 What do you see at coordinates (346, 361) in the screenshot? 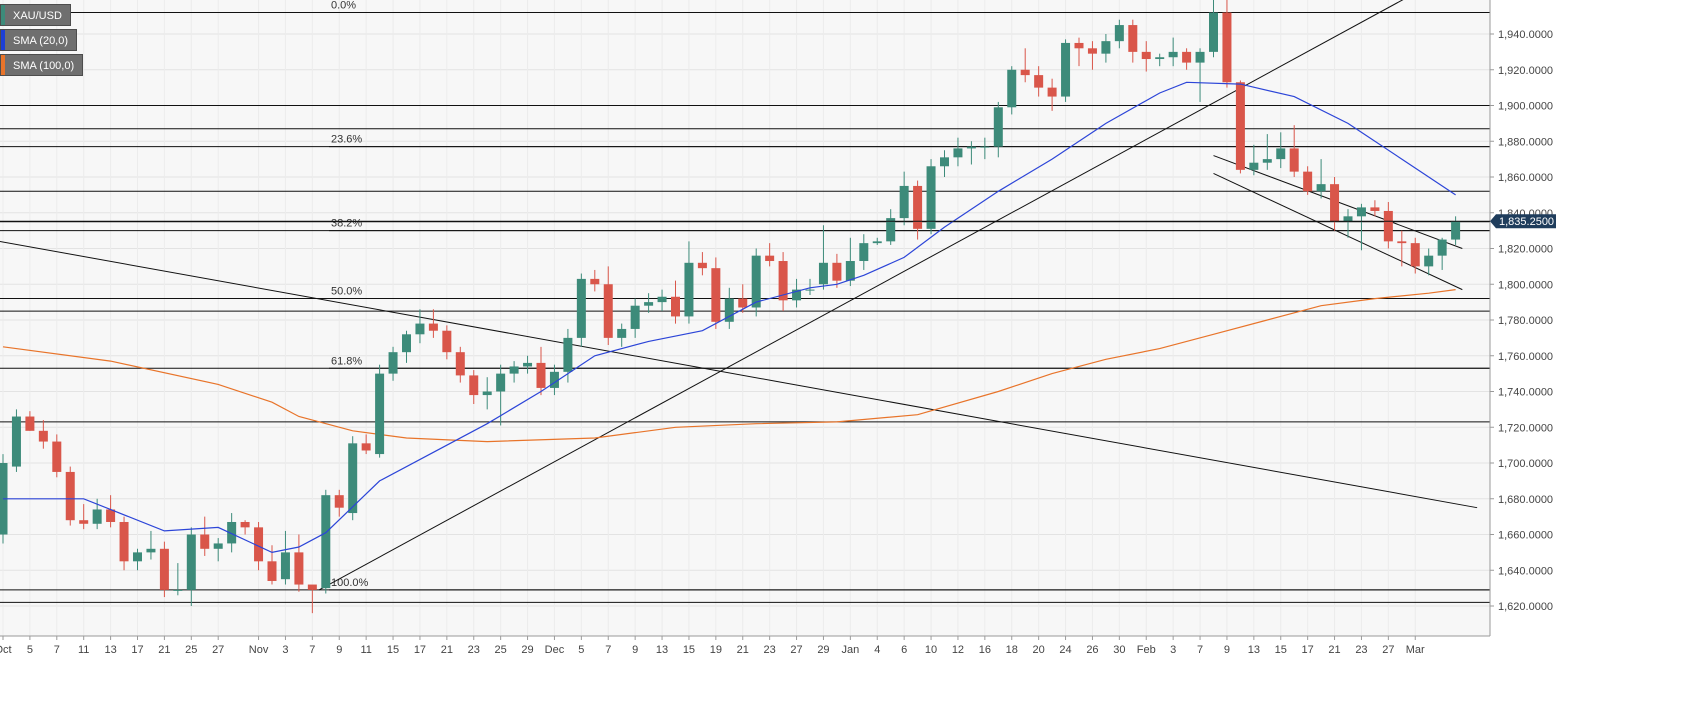
I see `fib-label: 61.8%` at bounding box center [346, 361].